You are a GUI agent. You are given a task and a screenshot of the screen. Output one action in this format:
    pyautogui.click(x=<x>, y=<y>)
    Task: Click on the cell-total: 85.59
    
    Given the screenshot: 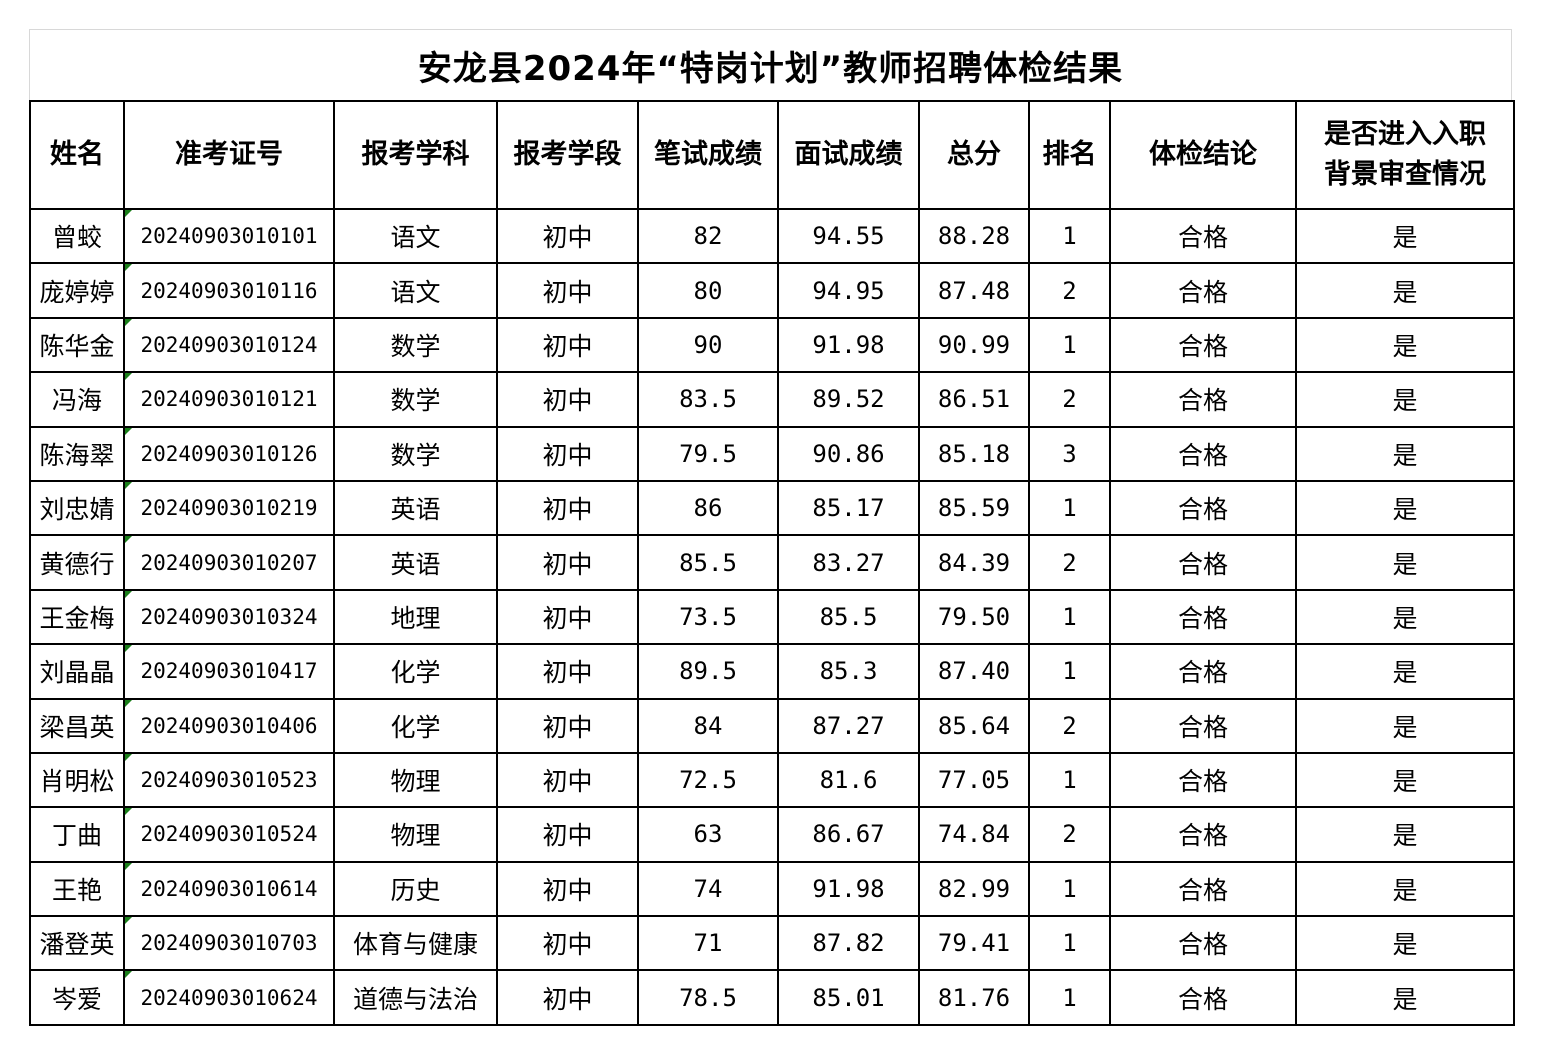 What is the action you would take?
    pyautogui.click(x=974, y=508)
    